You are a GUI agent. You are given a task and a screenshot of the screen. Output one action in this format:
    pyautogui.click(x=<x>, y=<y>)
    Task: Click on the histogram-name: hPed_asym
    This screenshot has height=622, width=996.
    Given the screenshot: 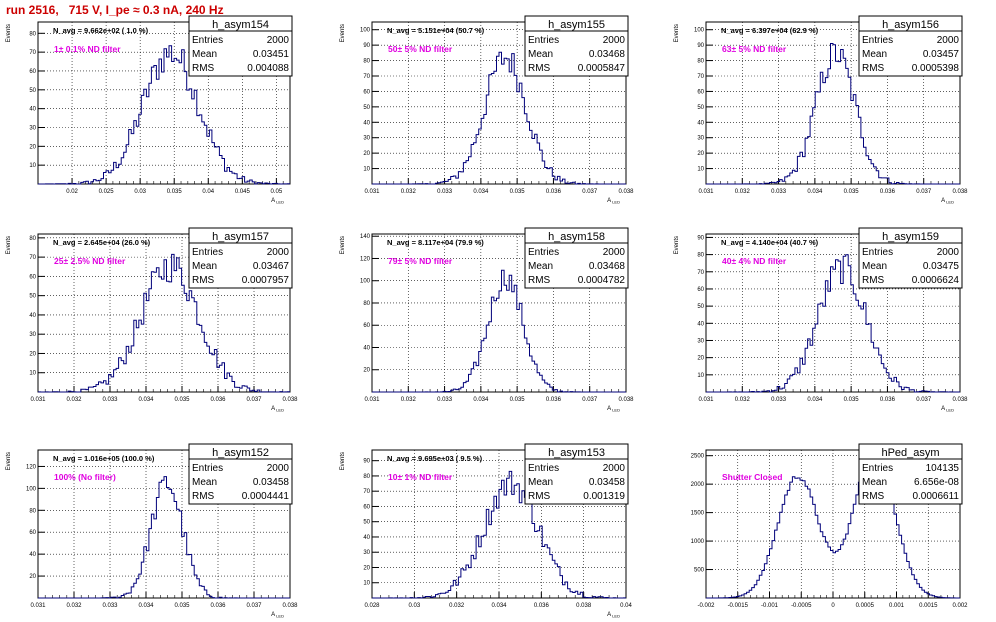 What is the action you would take?
    pyautogui.click(x=910, y=453)
    